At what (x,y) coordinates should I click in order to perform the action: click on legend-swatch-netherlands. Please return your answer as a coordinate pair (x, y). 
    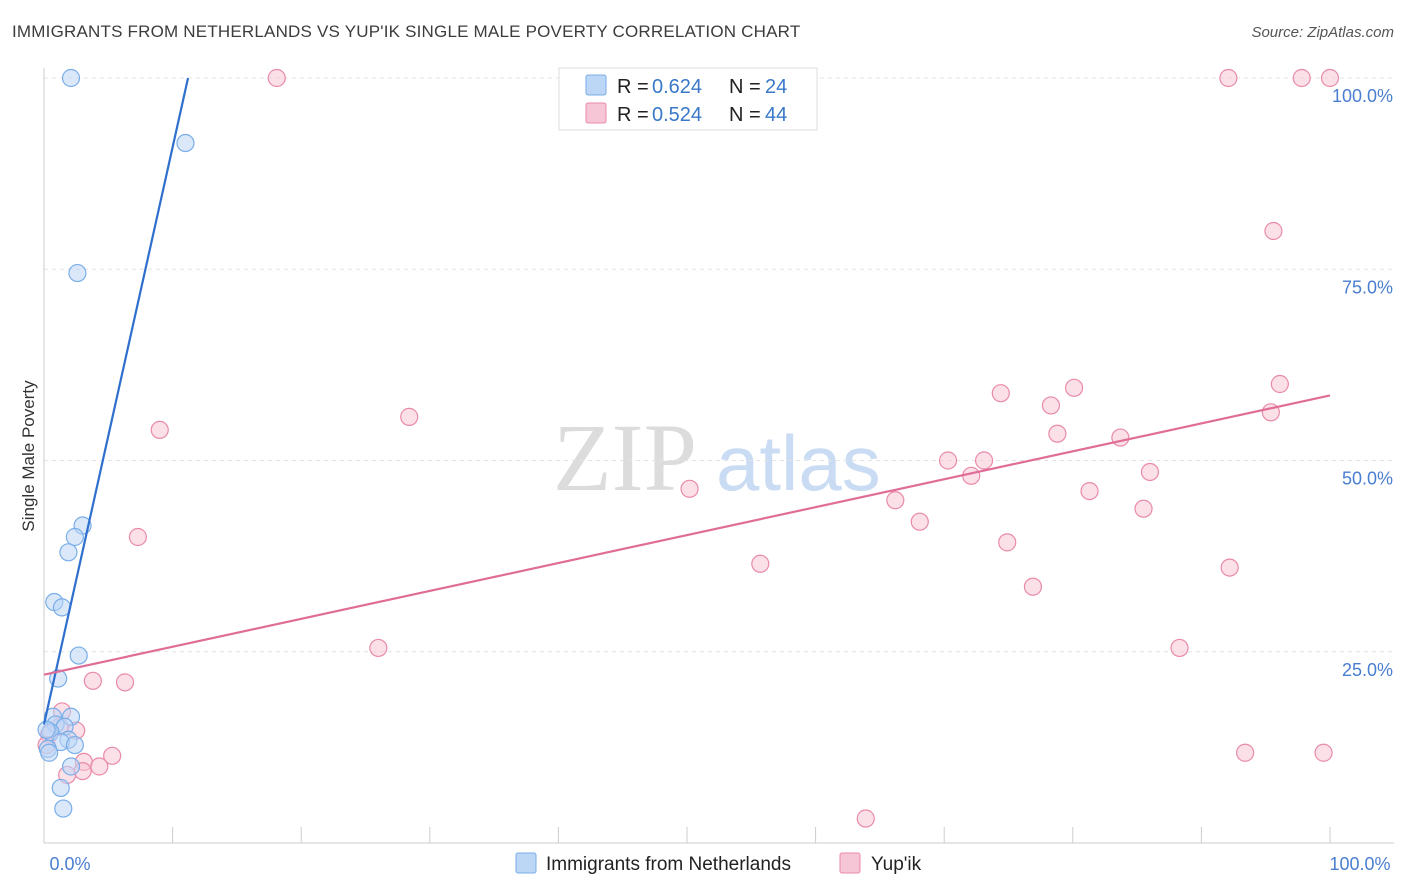
    Looking at the image, I should click on (596, 85).